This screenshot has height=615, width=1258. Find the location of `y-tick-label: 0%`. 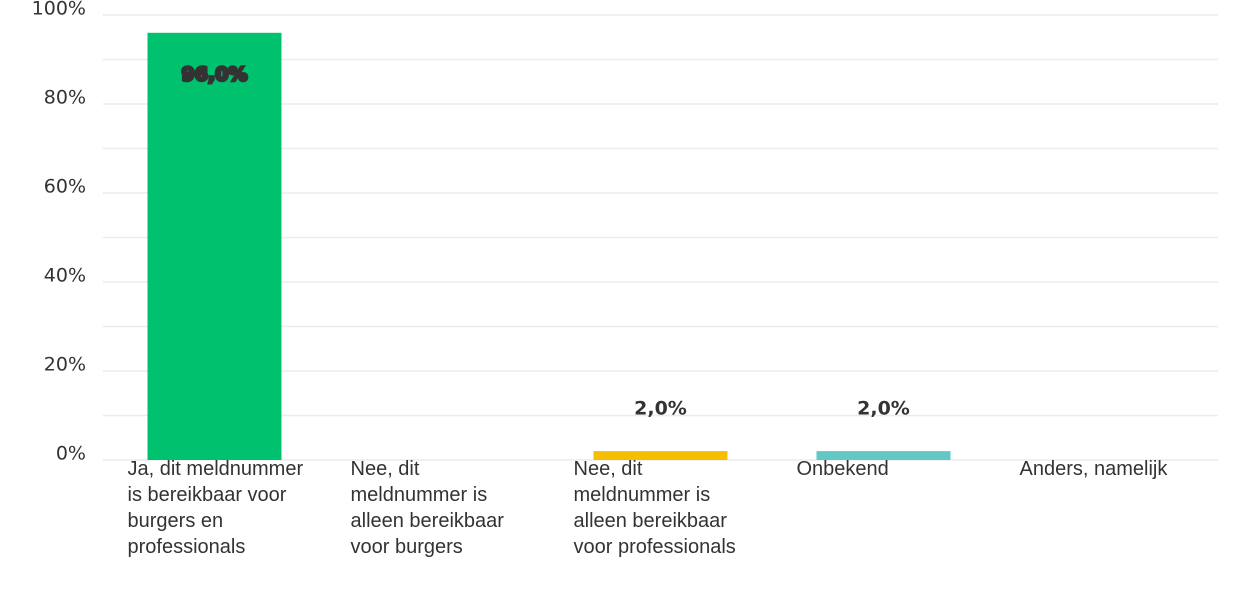

y-tick-label: 0% is located at coordinates (71, 454).